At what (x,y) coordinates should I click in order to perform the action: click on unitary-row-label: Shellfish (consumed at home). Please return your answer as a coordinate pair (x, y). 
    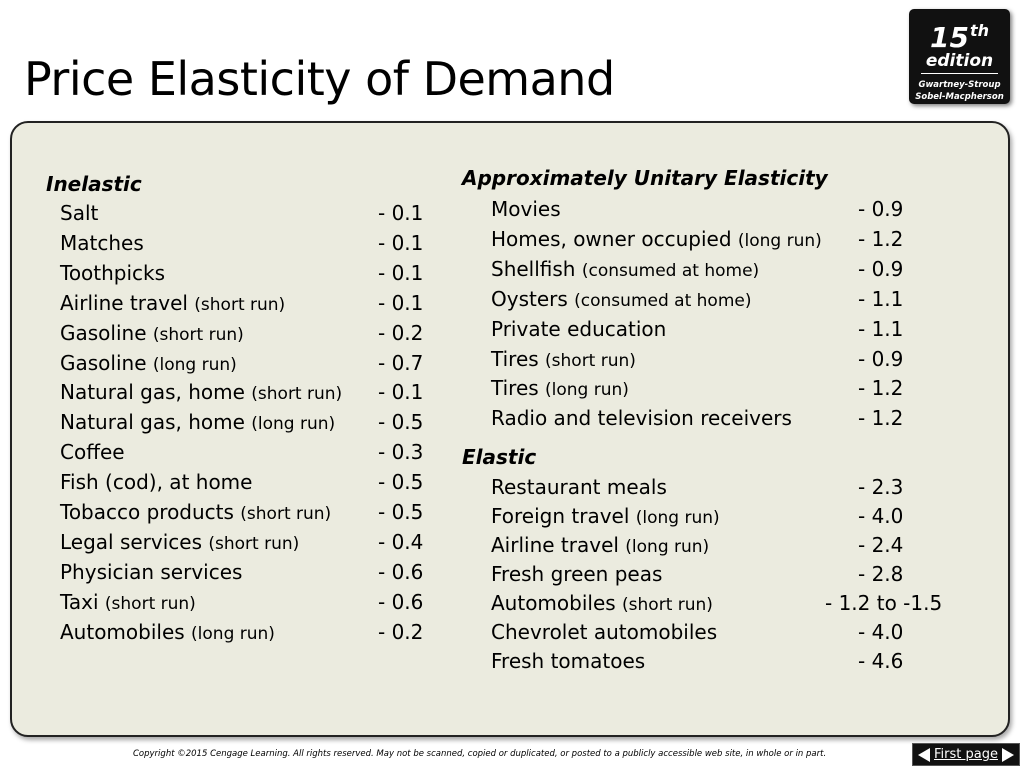
    Looking at the image, I should click on (625, 269).